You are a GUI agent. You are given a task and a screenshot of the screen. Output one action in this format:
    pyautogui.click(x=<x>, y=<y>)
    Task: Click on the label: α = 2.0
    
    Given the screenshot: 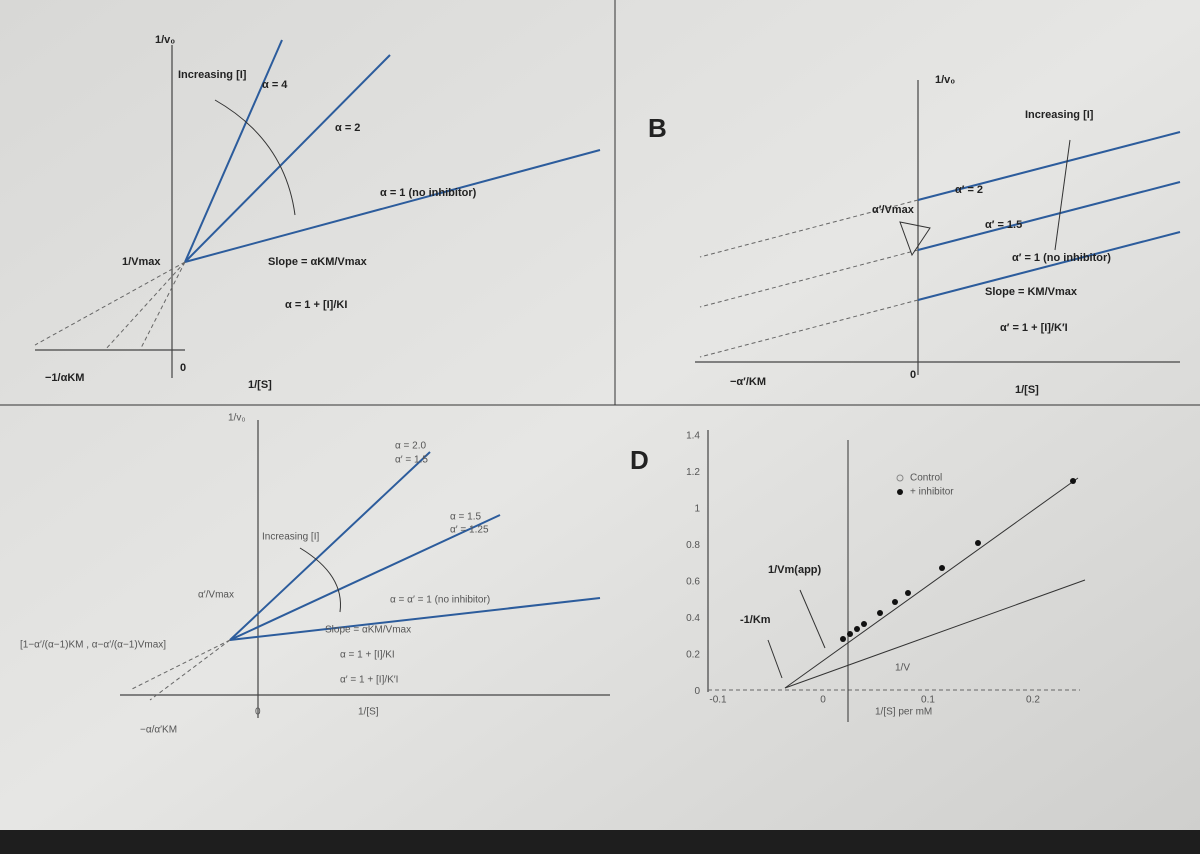 What is the action you would take?
    pyautogui.click(x=411, y=446)
    